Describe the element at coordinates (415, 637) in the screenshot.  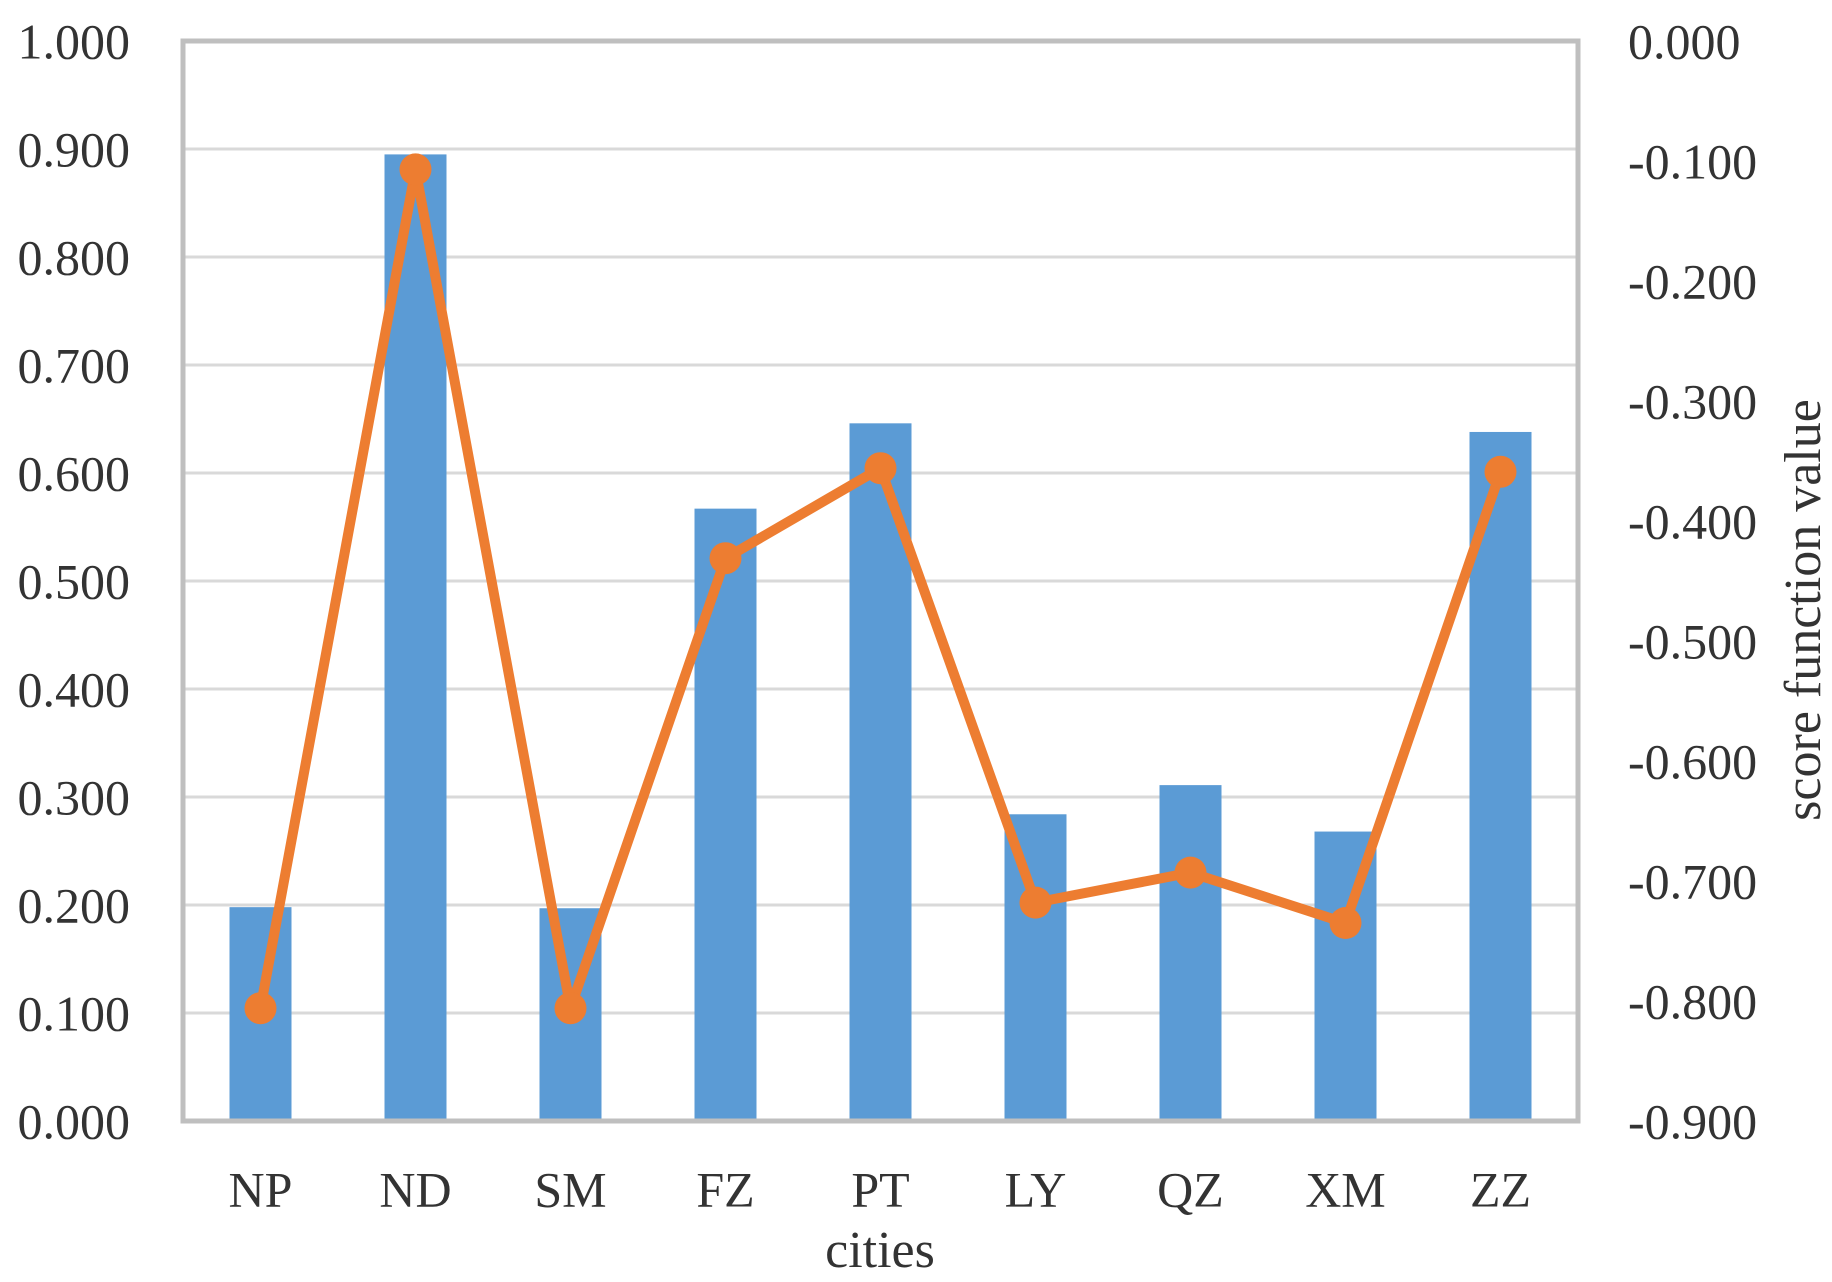
I see `bar-ND` at that location.